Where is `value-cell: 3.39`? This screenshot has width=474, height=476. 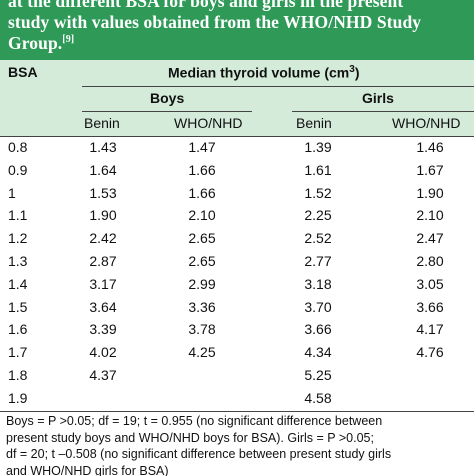
value-cell: 3.39 is located at coordinates (103, 329).